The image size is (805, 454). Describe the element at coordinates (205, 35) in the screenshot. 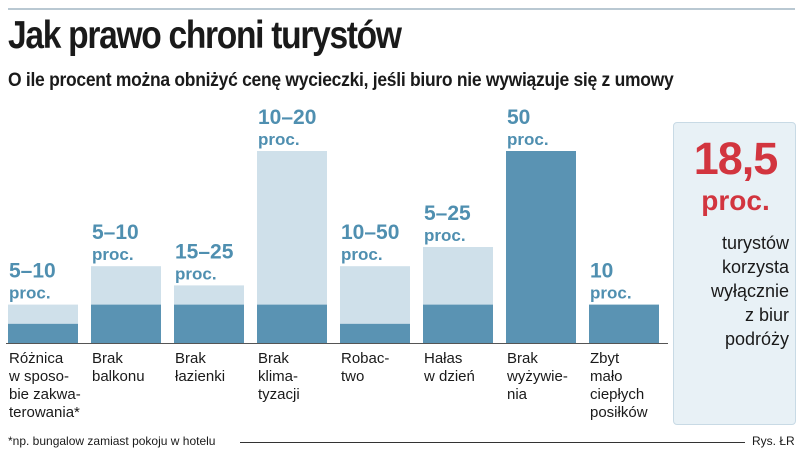

I see `chart-title: Jak prawo chroni turystów` at that location.